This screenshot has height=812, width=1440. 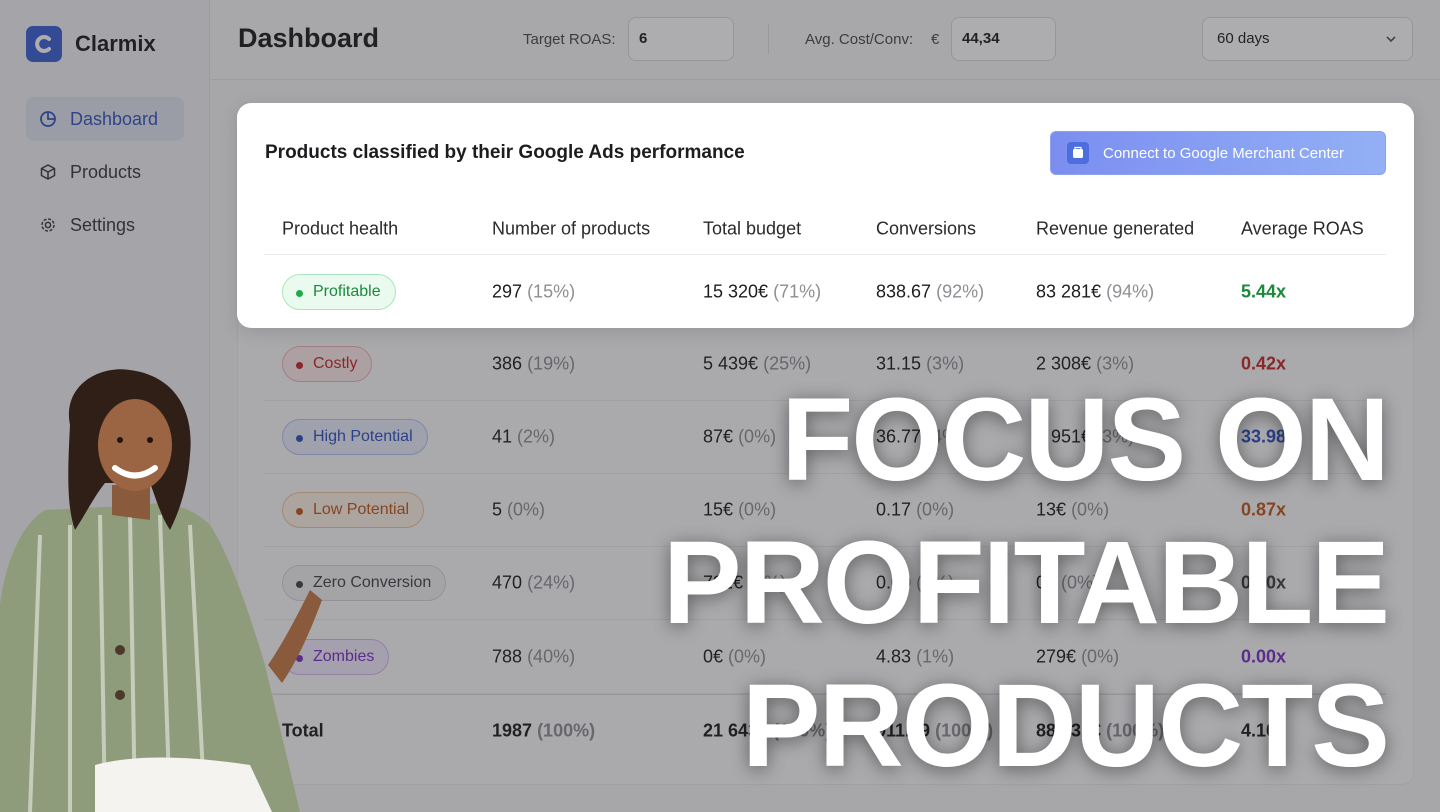 I want to click on budget-cell: 0€ (0%), so click(x=735, y=656).